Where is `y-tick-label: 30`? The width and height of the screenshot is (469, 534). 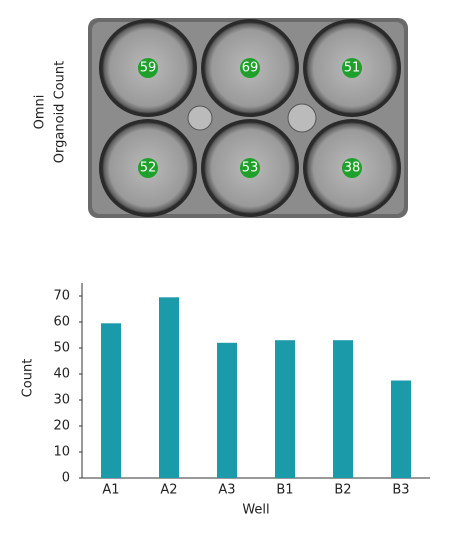
y-tick-label: 30 is located at coordinates (61, 400).